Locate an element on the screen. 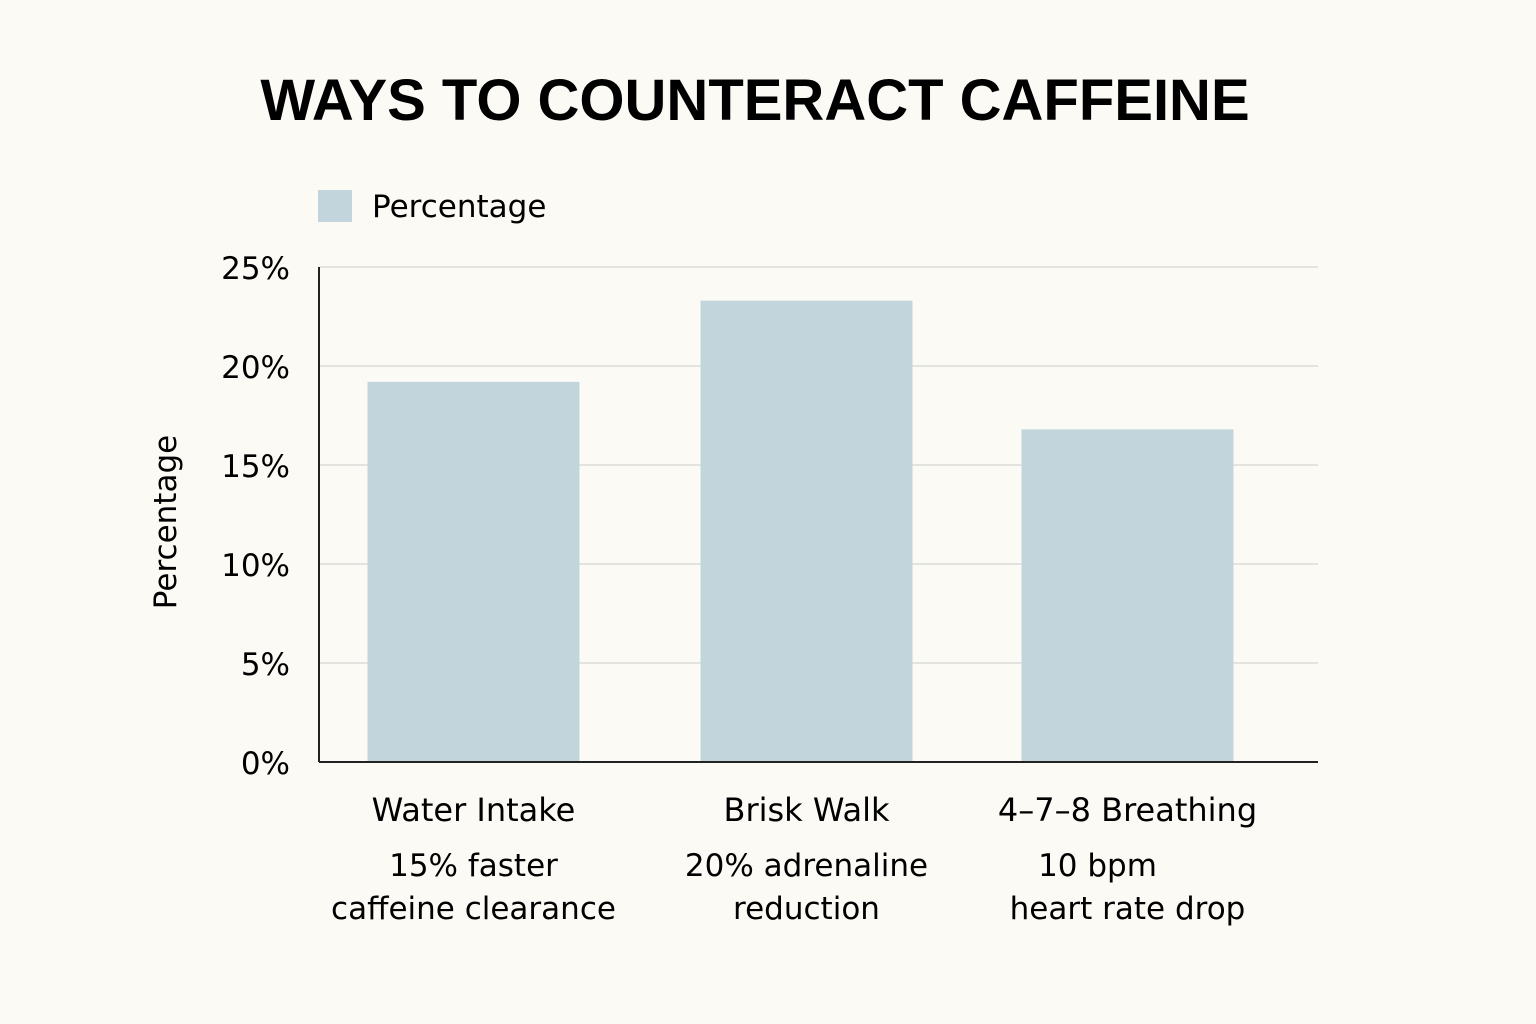 Image resolution: width=1536 pixels, height=1024 pixels. y-tick-label: 10% is located at coordinates (255, 566).